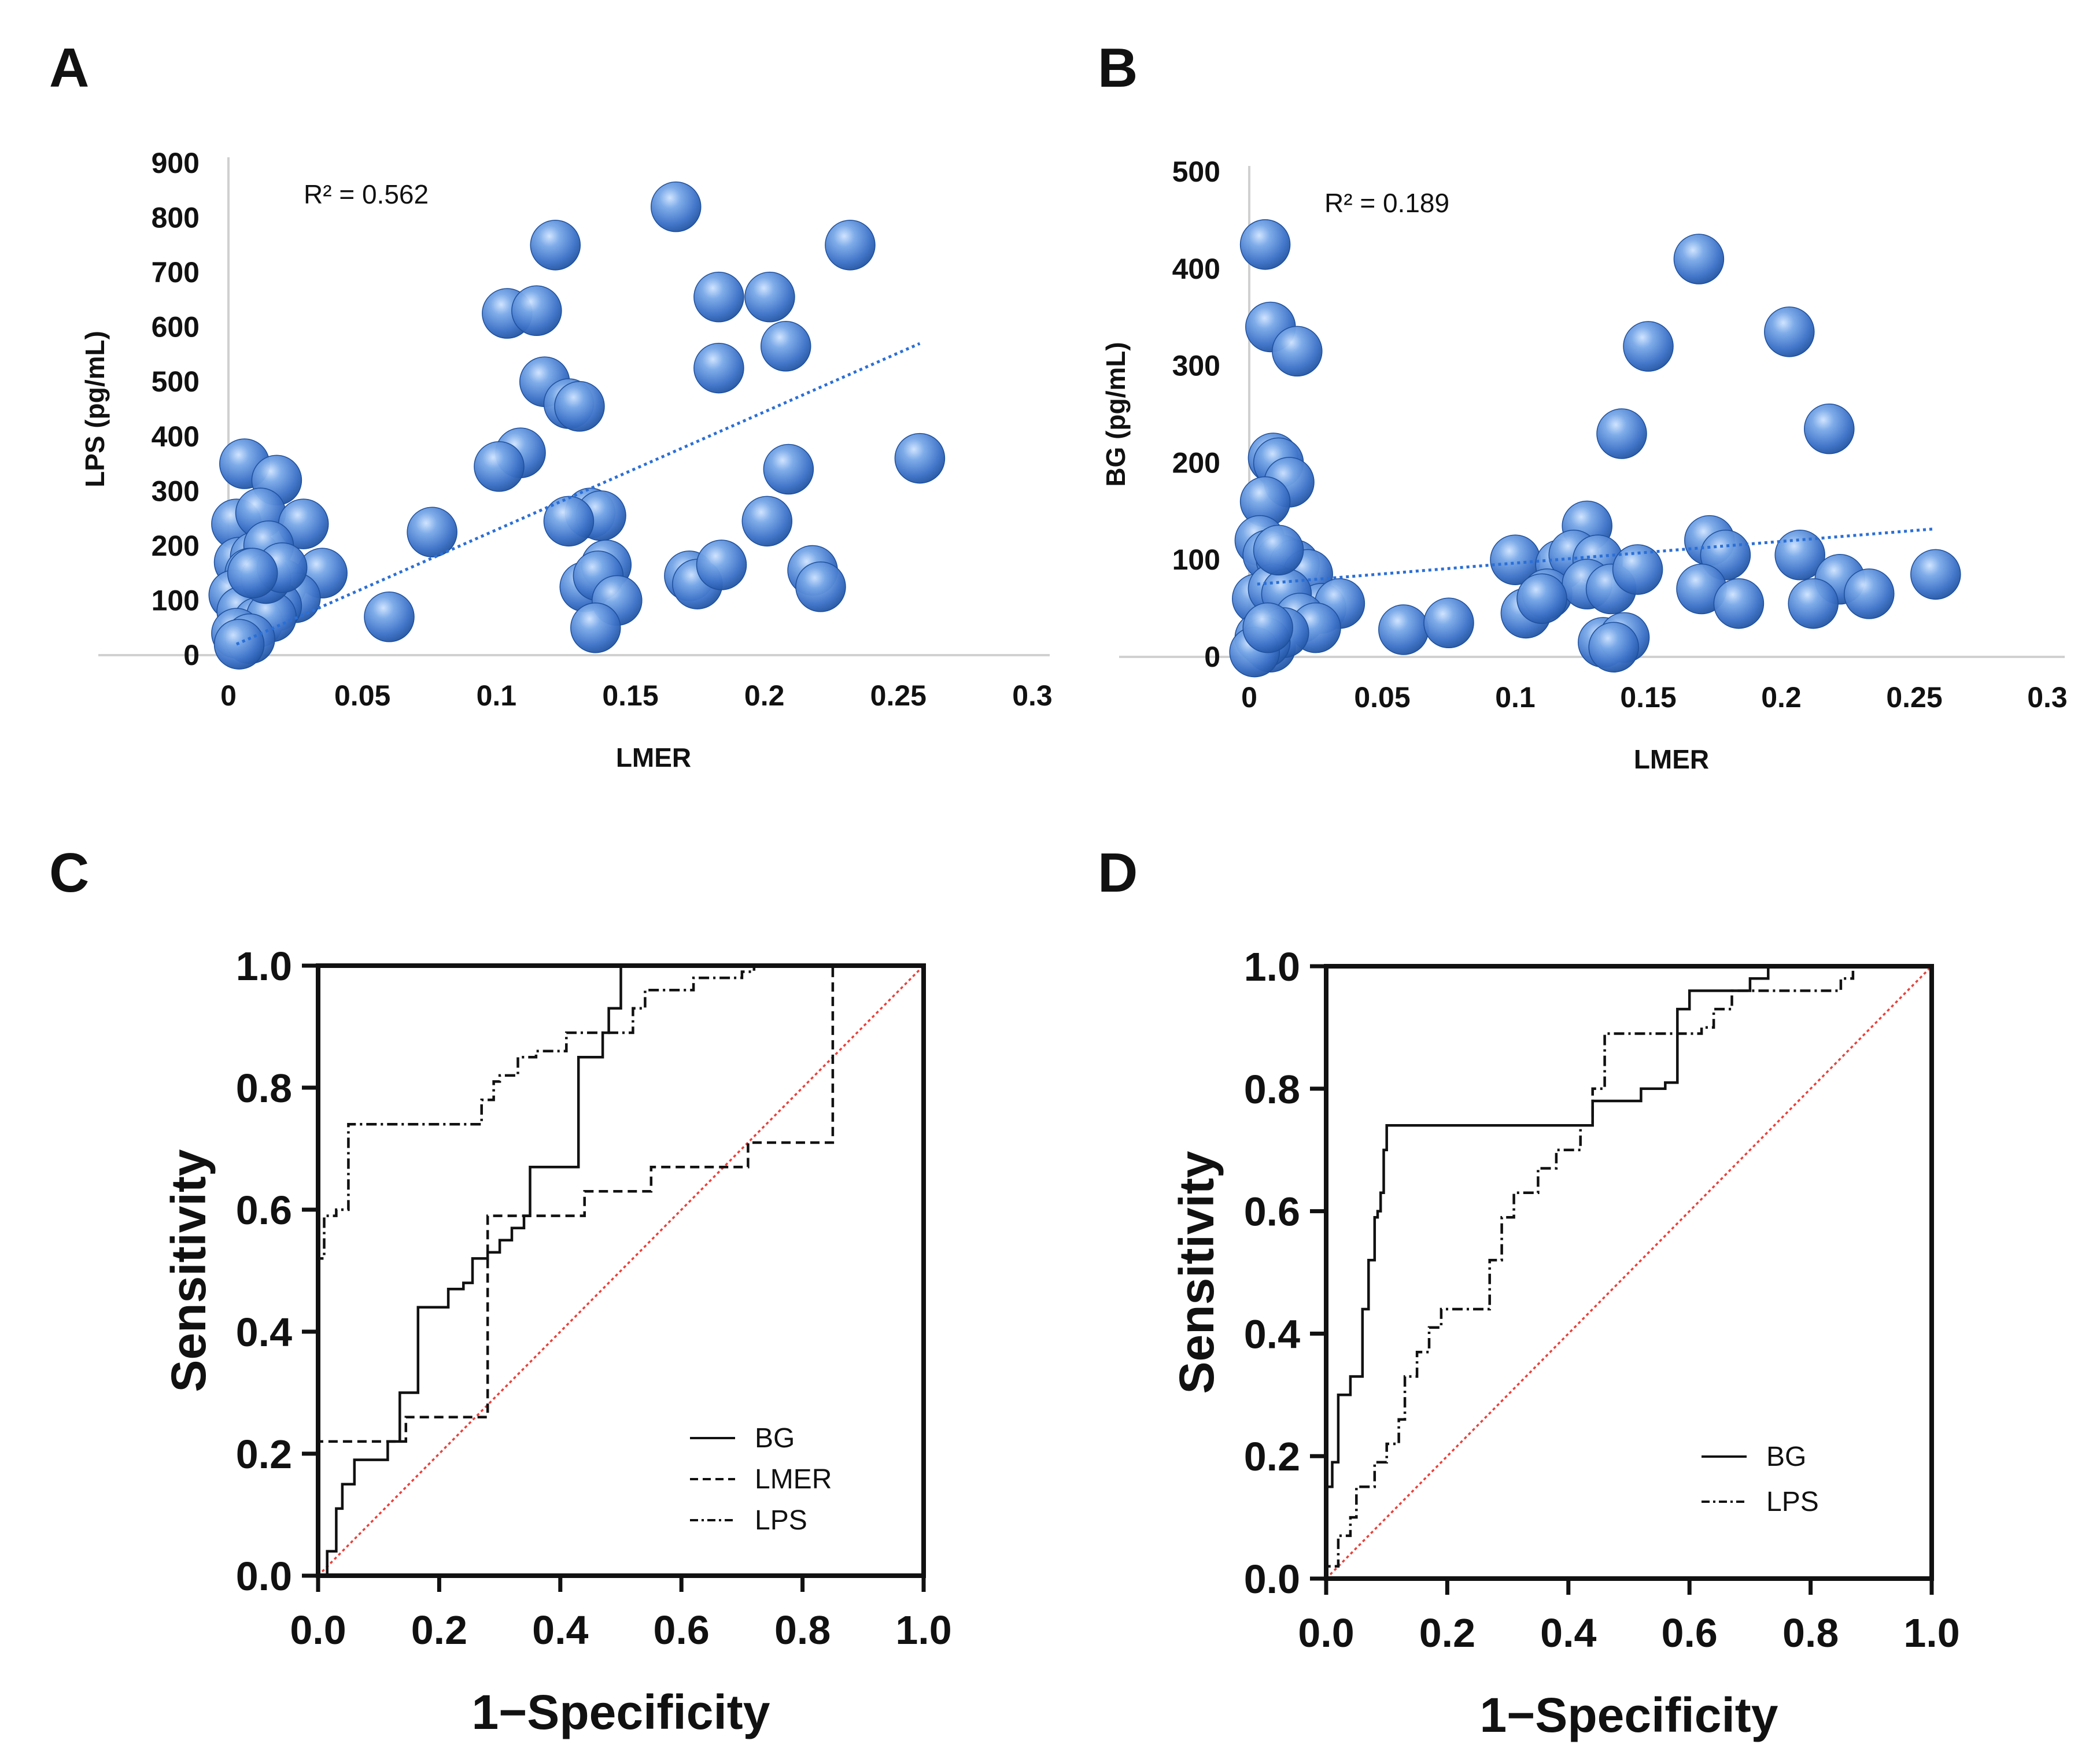 The width and height of the screenshot is (2100, 1759). Describe the element at coordinates (1568, 1632) in the screenshot. I see `x-tick-label: 0.4` at that location.